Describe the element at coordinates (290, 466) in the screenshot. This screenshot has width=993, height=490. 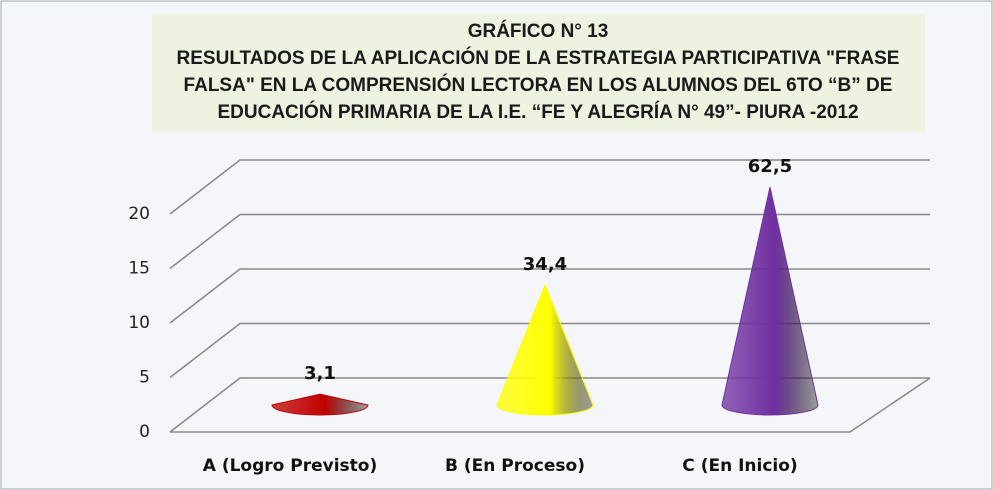
I see `x-tick-label: A (Logro Previsto)` at that location.